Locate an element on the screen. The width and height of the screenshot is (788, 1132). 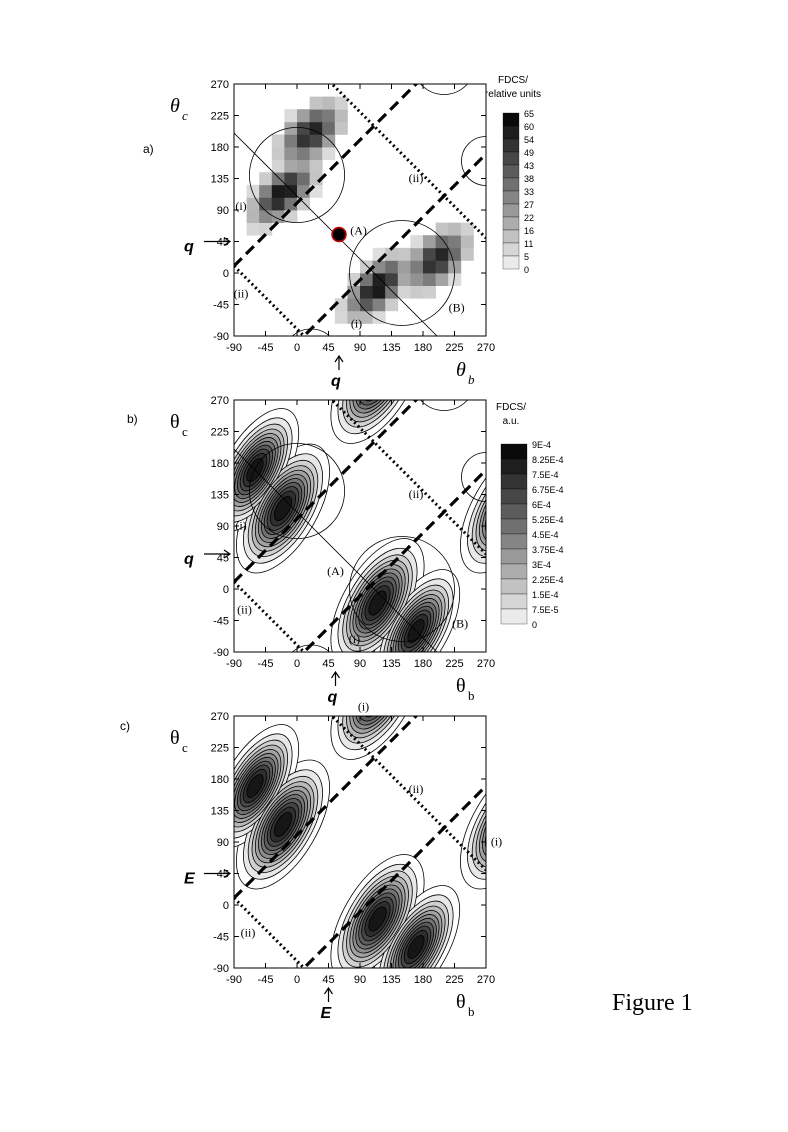
colorbar-tick-label: 5.25E-4 is located at coordinates (548, 520).